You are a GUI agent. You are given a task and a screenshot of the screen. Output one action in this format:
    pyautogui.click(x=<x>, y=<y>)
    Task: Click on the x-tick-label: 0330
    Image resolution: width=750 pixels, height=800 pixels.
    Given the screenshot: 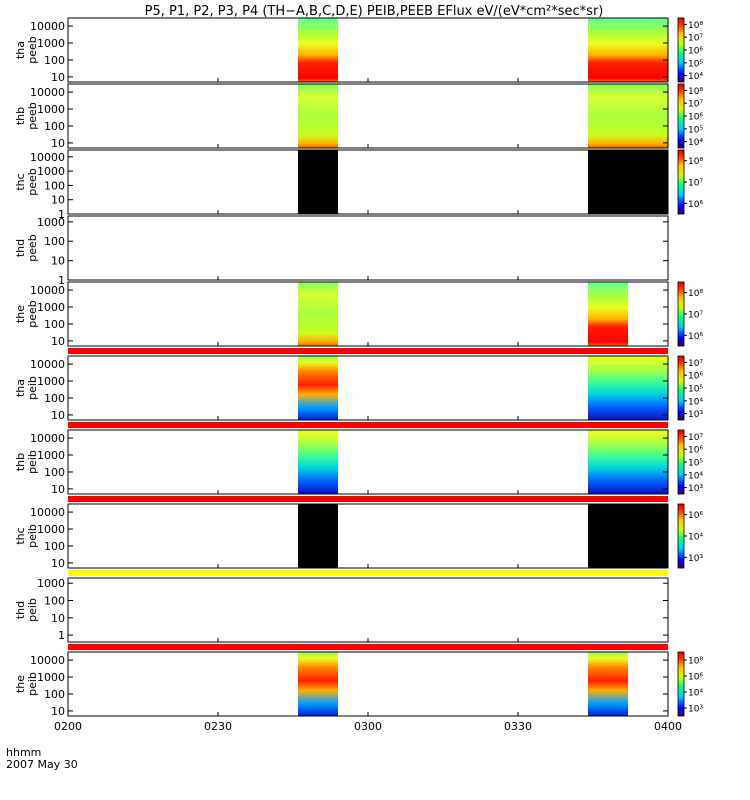 What is the action you would take?
    pyautogui.click(x=518, y=726)
    